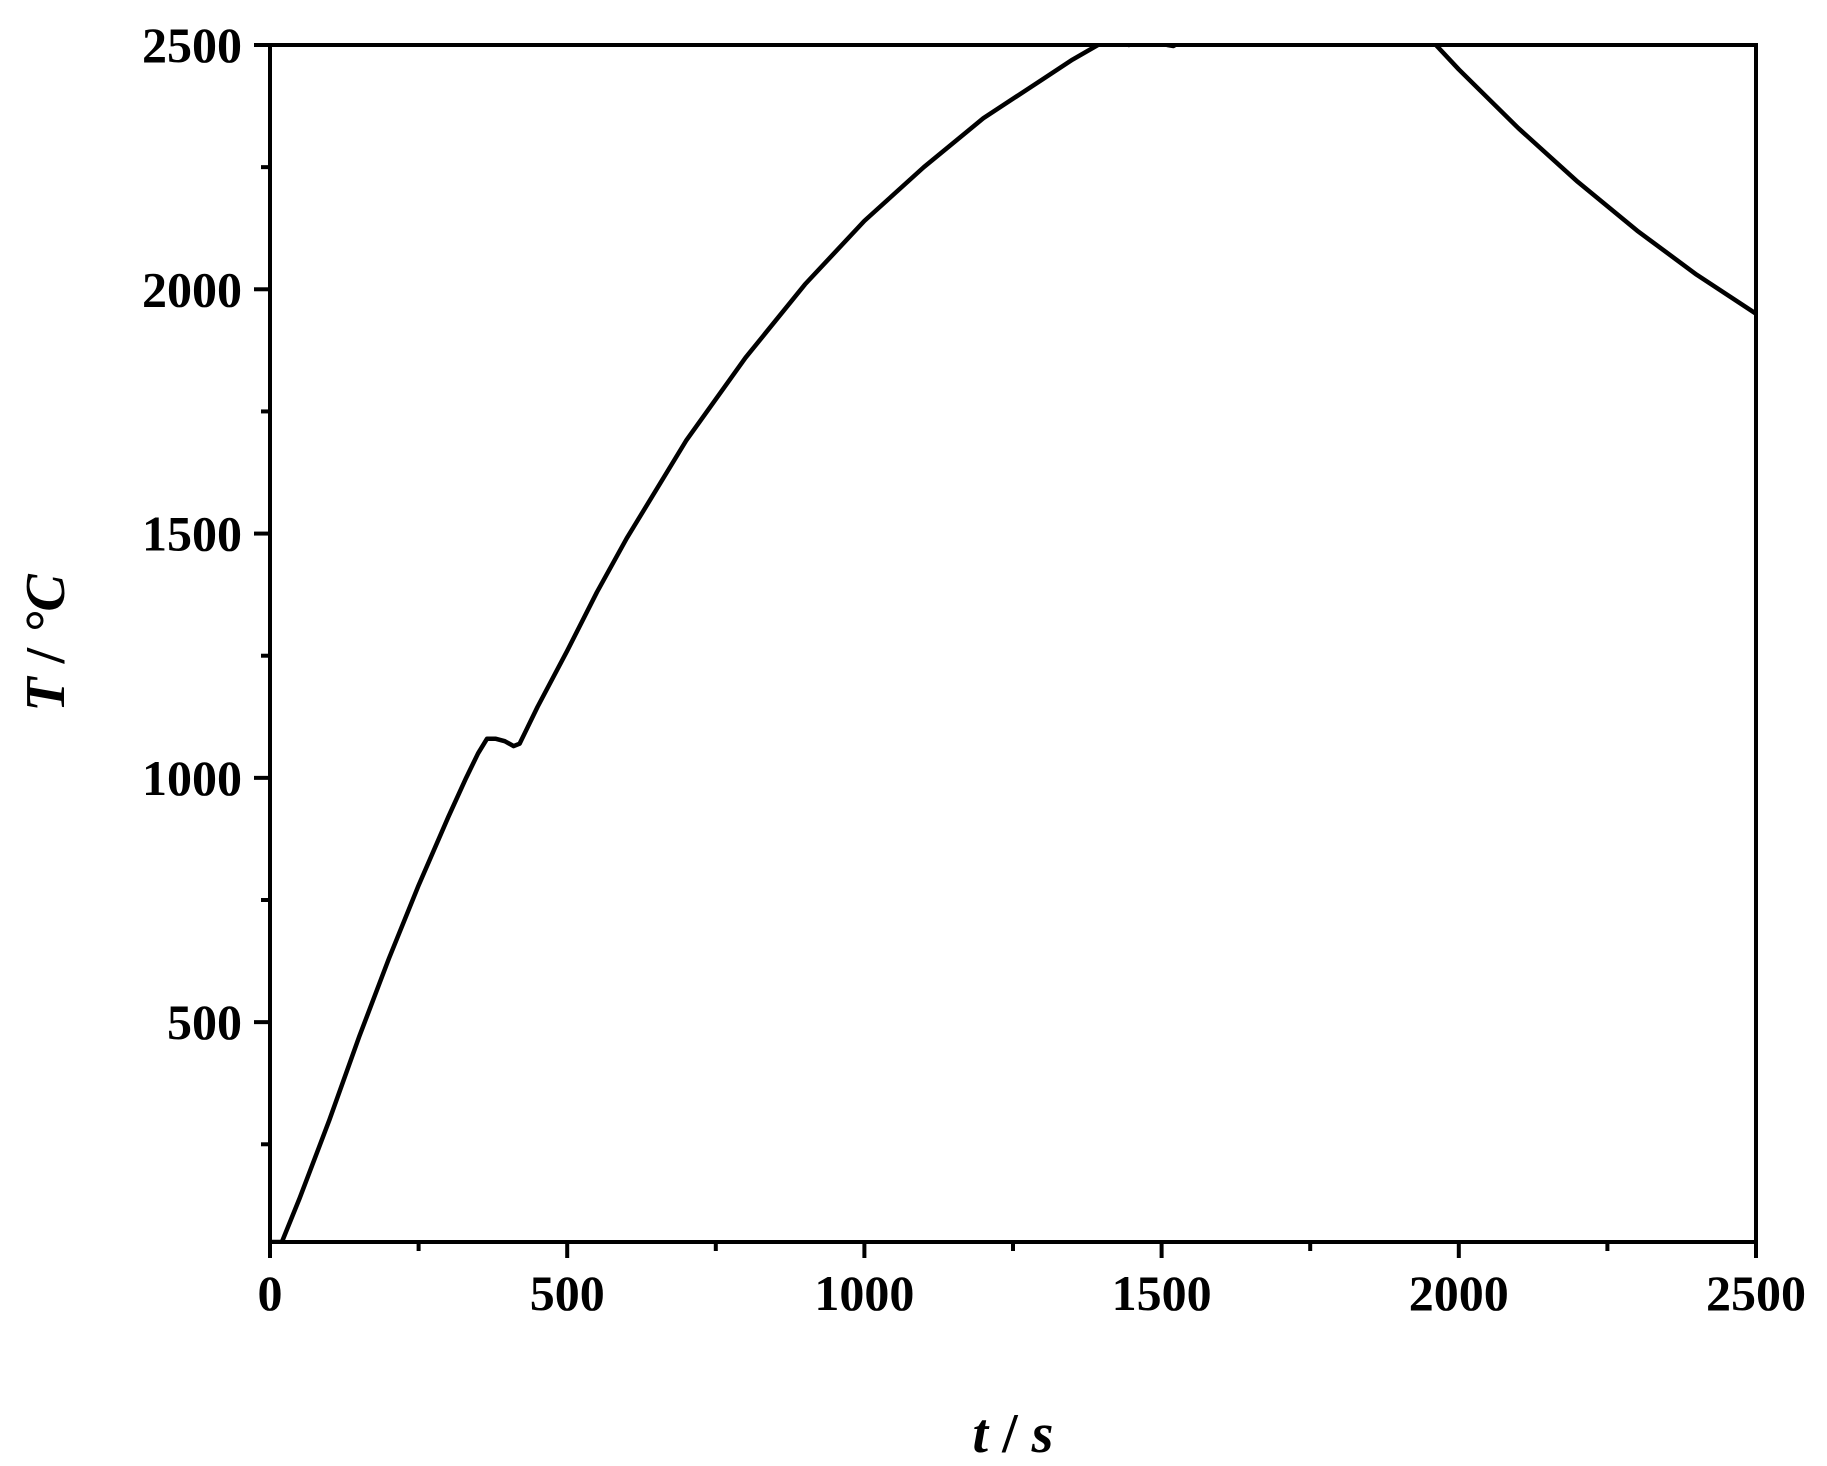 The image size is (1827, 1466). What do you see at coordinates (270, 1293) in the screenshot?
I see `x-tick-label-0: 0` at bounding box center [270, 1293].